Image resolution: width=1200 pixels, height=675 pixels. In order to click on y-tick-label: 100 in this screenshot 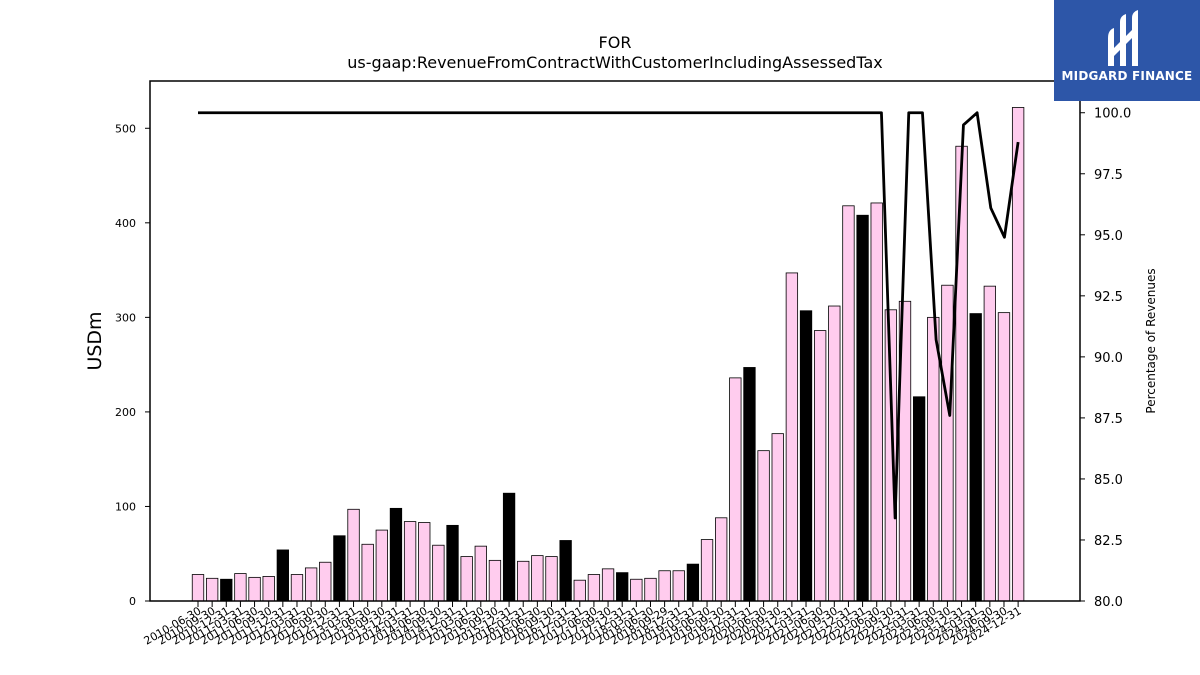, I will do `click(125, 506)`.